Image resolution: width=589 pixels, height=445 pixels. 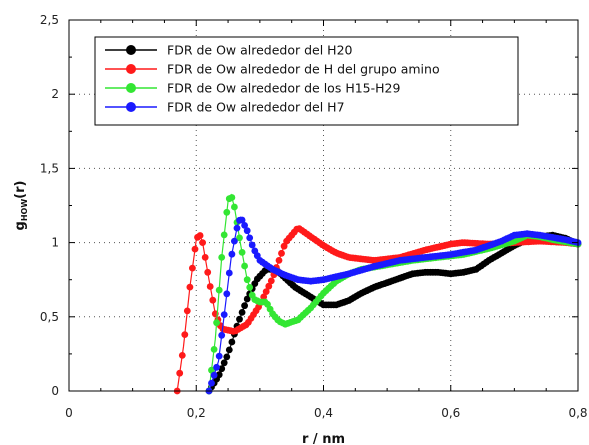 I want to click on y-tick-label: 0,5, so click(x=49, y=317).